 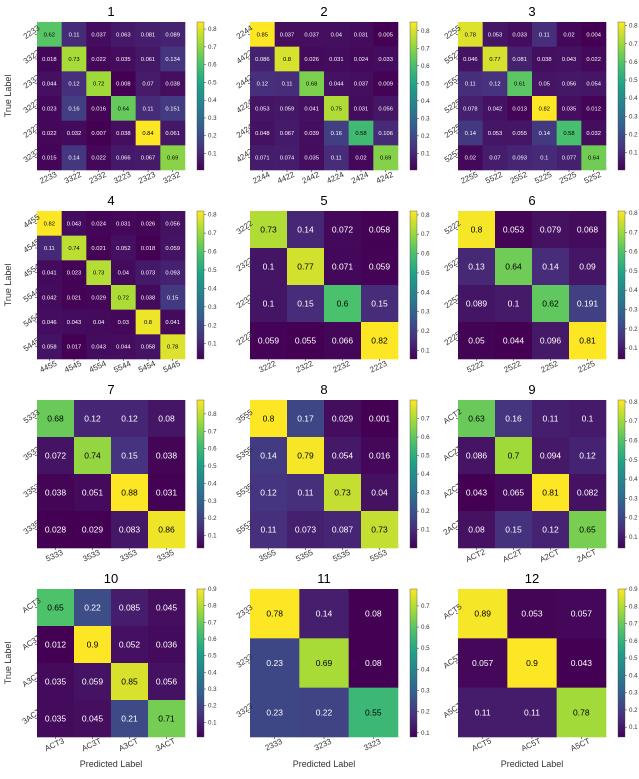 I want to click on x-tick-label: 2525, so click(x=568, y=178).